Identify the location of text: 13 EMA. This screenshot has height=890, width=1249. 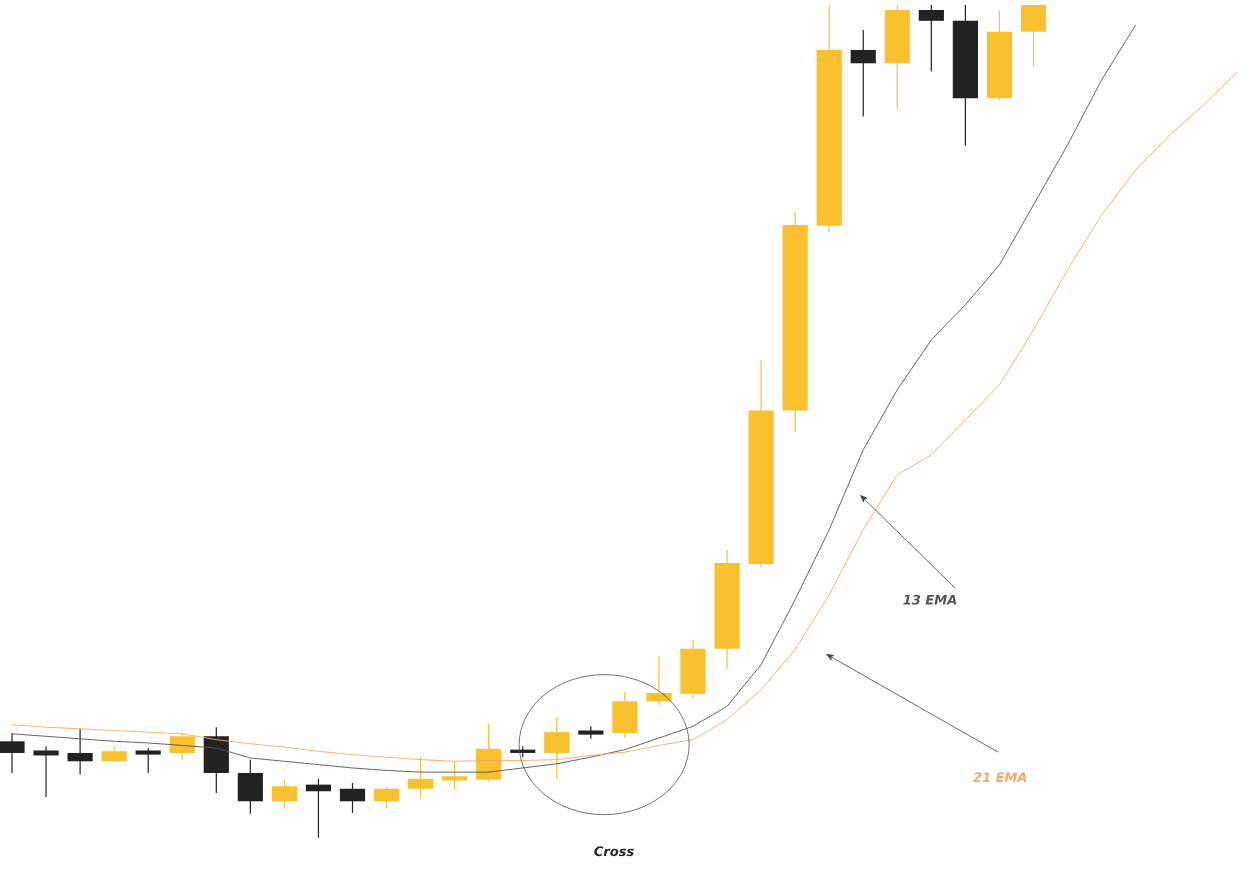
(930, 599).